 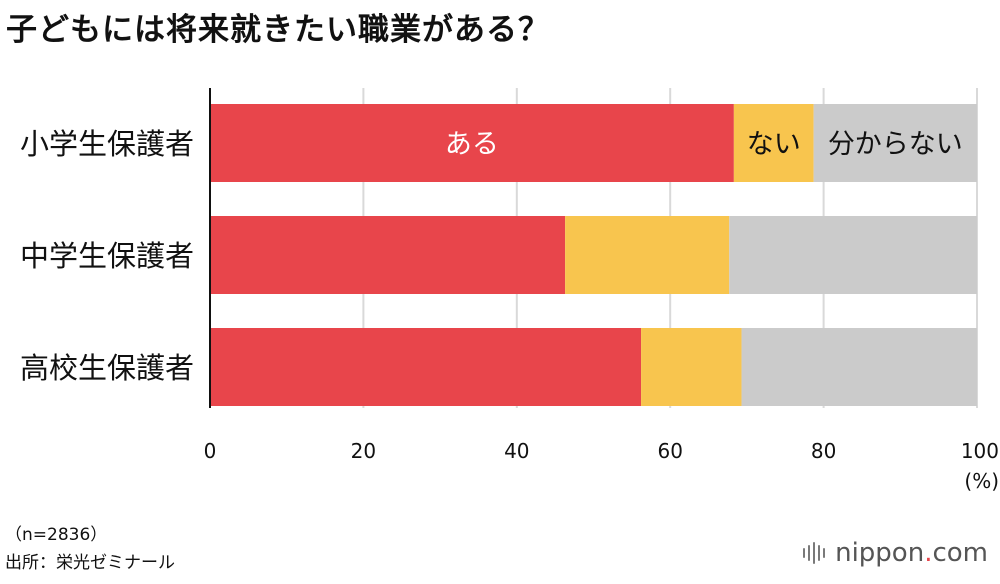 I want to click on brand-logo: nippon.com, so click(x=895, y=553).